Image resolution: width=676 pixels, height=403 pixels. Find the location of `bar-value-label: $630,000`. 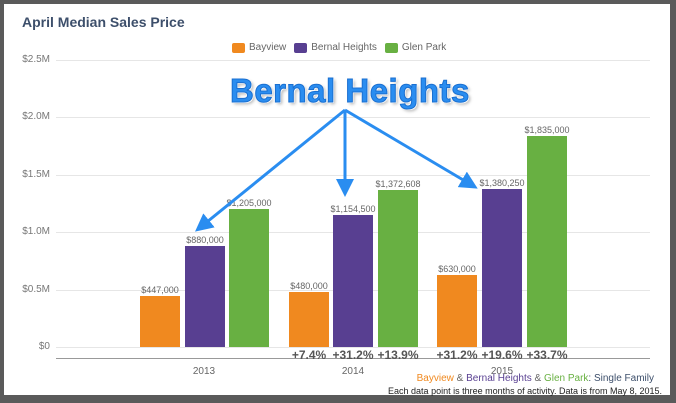

bar-value-label: $630,000 is located at coordinates (457, 269).